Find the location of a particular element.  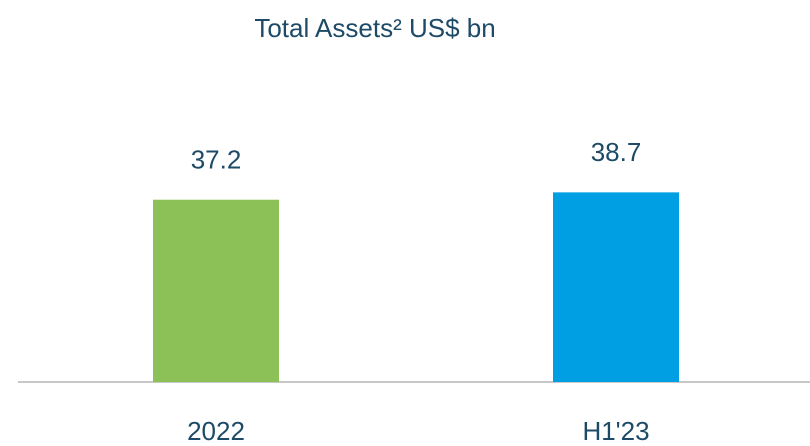

chart-title: Total Assets² US$ bn is located at coordinates (374, 28).